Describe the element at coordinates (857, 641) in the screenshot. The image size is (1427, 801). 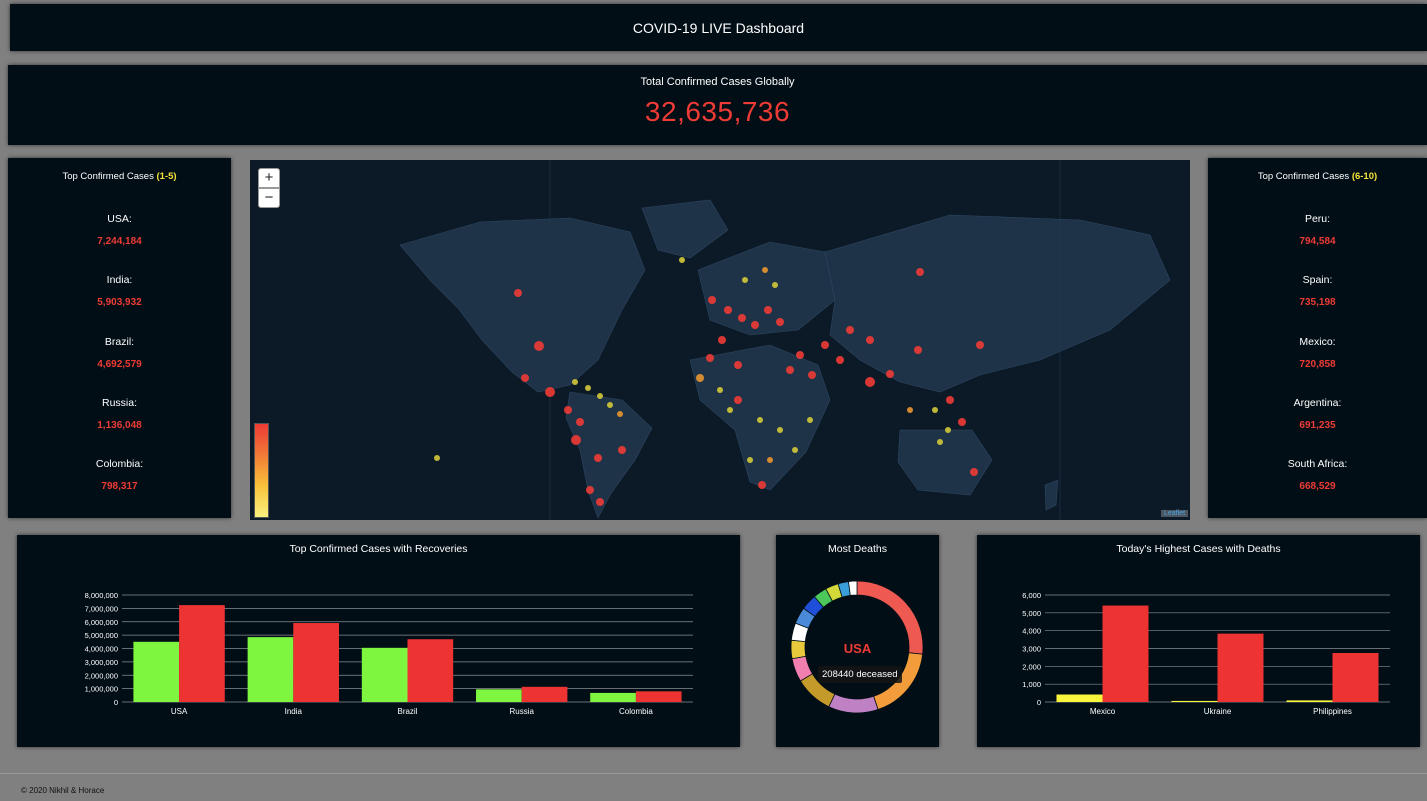
I see `deaths-donut-chart` at that location.